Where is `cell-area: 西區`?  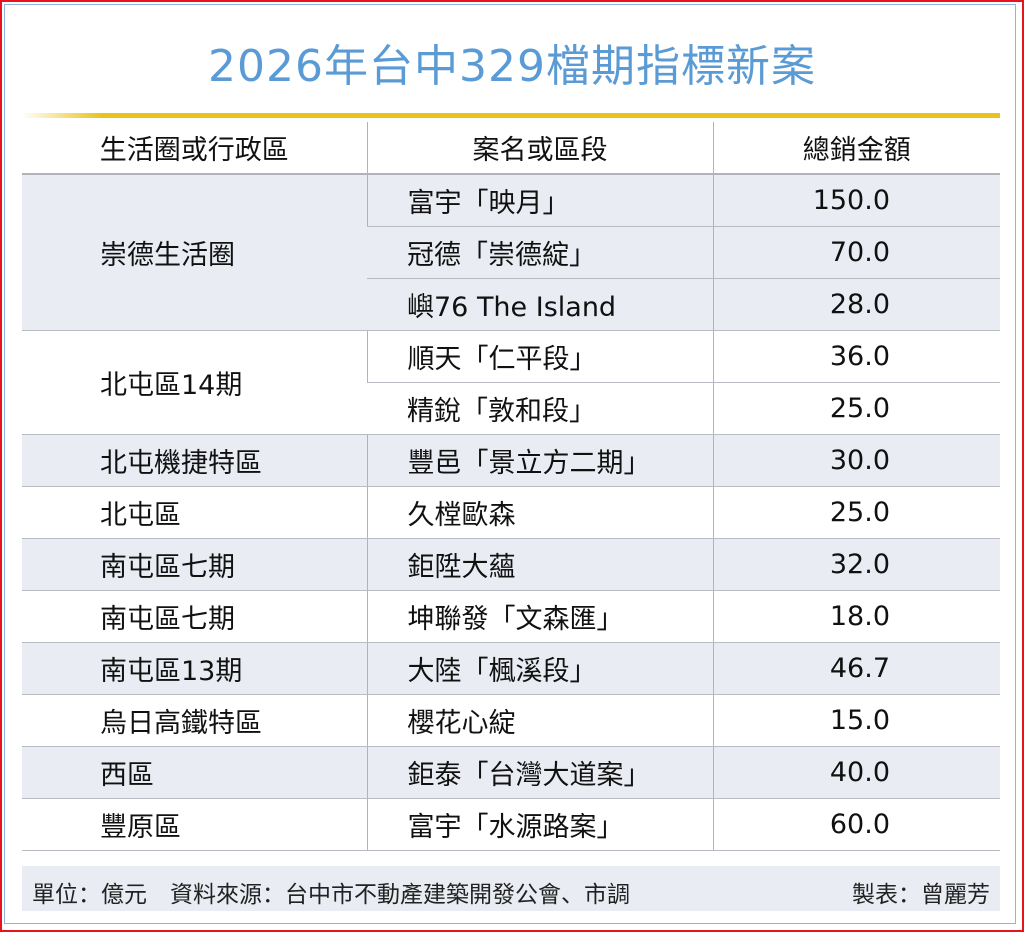
cell-area: 西區 is located at coordinates (194, 772).